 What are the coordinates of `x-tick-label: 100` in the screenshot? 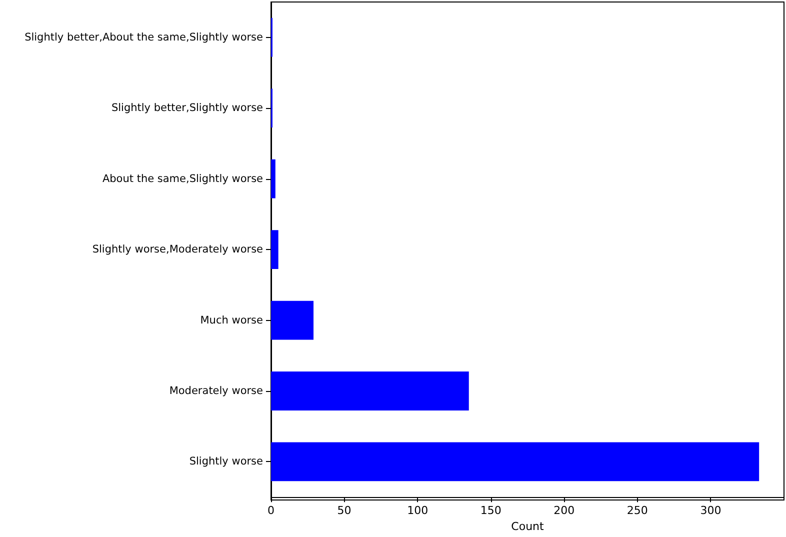 It's located at (417, 511).